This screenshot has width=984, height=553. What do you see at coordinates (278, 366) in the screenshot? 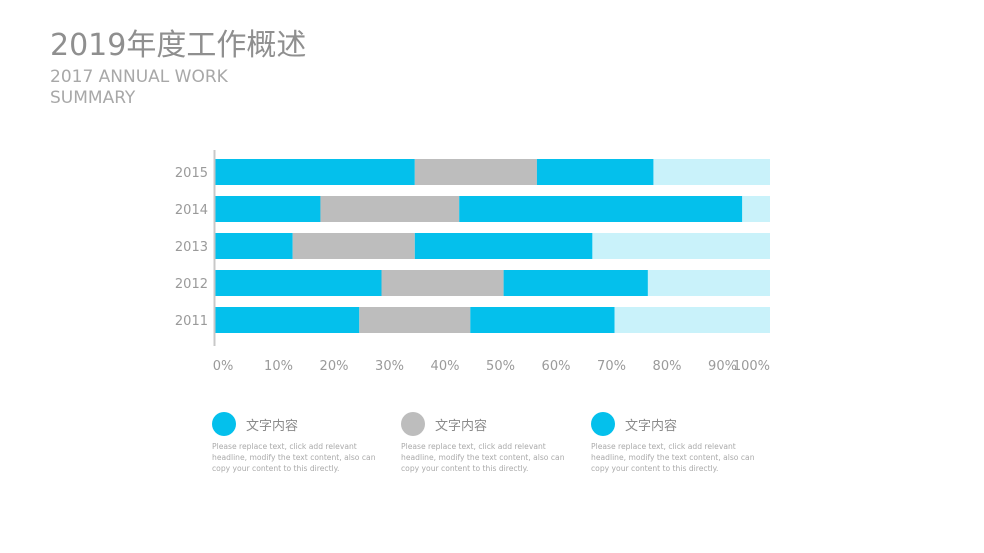
I see `x-tick-label-1: 10%` at bounding box center [278, 366].